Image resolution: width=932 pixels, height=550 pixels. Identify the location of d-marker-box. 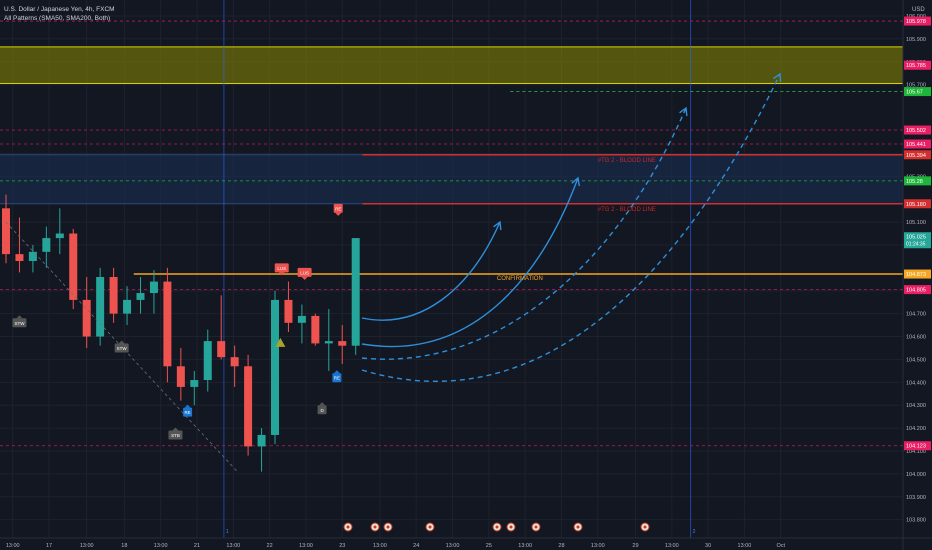
(322, 410).